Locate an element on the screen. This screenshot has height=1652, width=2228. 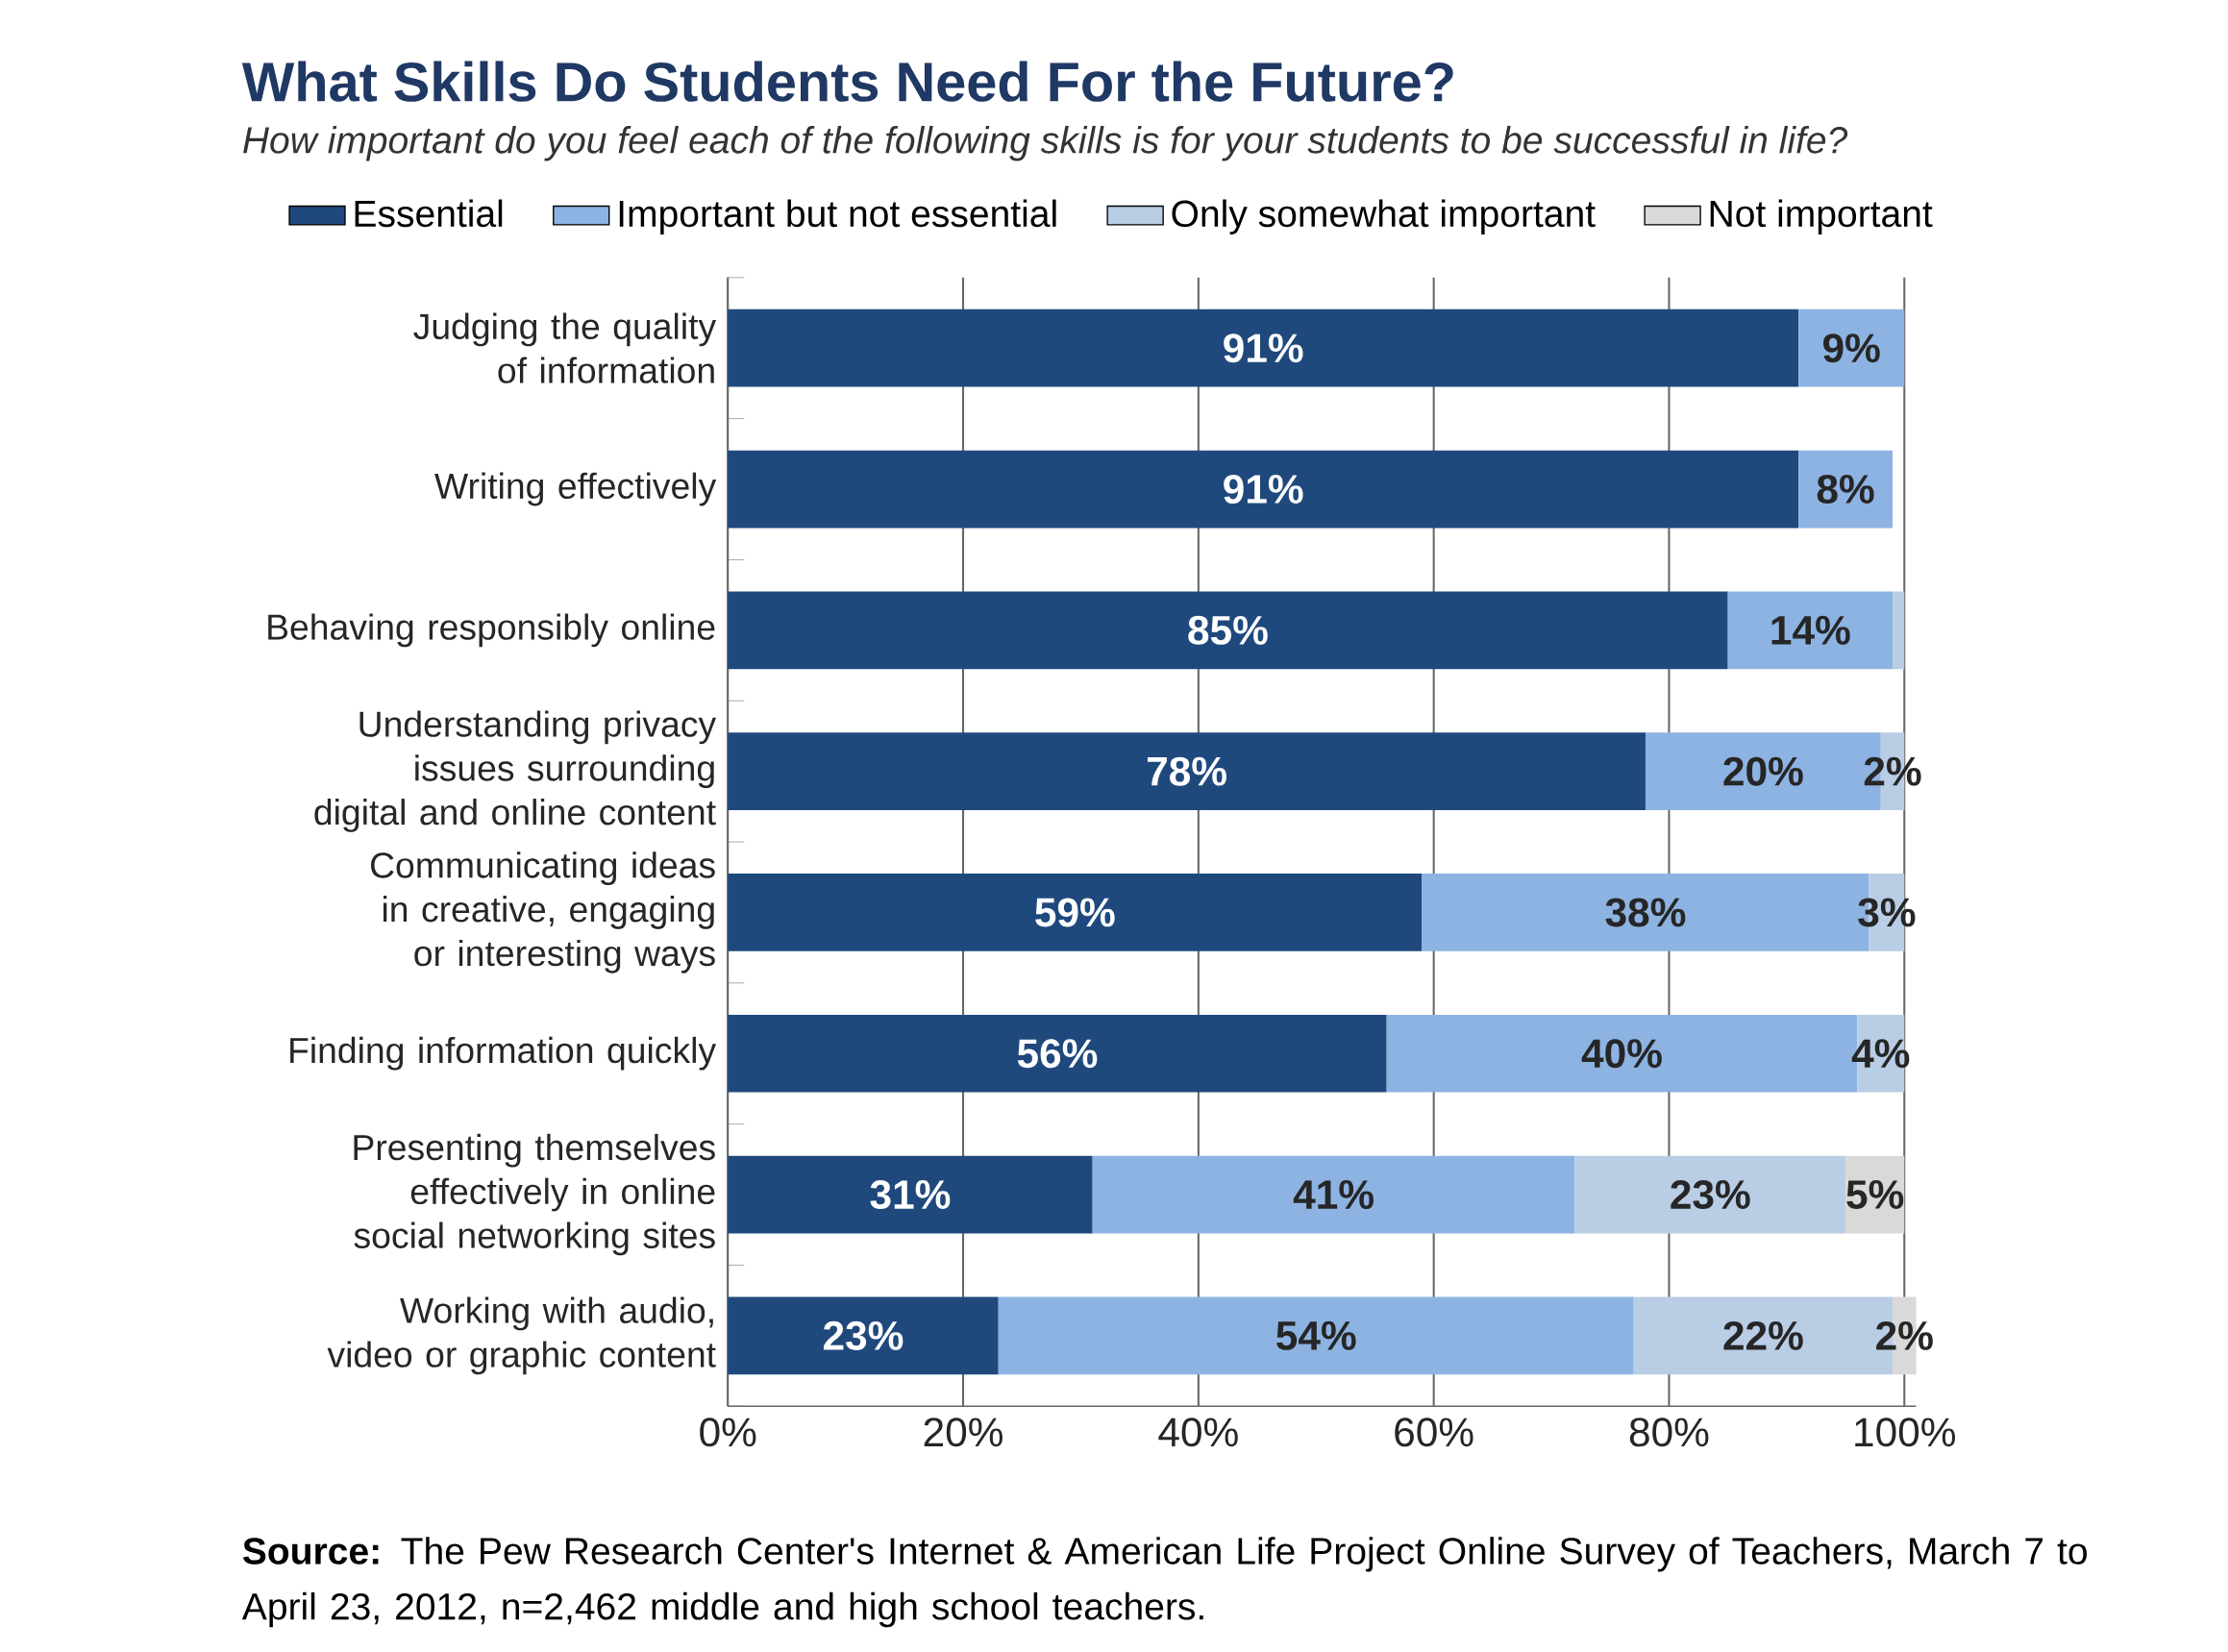
legend-label: Essential is located at coordinates (429, 213).